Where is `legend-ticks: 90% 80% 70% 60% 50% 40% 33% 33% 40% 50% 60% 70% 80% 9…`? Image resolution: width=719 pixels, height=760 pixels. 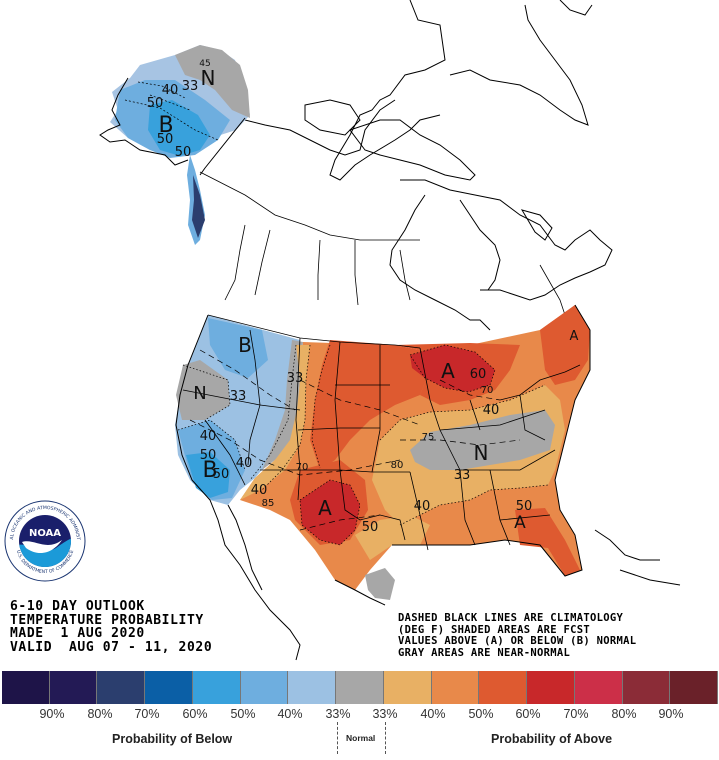 legend-ticks: 90% 80% 70% 60% 50% 40% 33% 33% 40% 50% 60% 70% 80% 9… is located at coordinates (359, 715).